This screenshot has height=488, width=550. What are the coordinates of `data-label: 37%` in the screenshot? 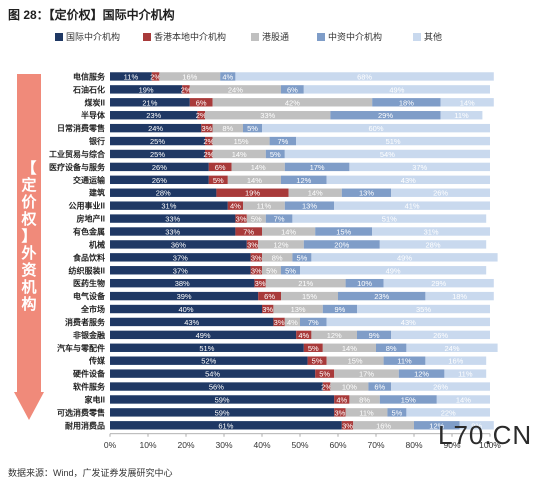 It's located at (180, 257).